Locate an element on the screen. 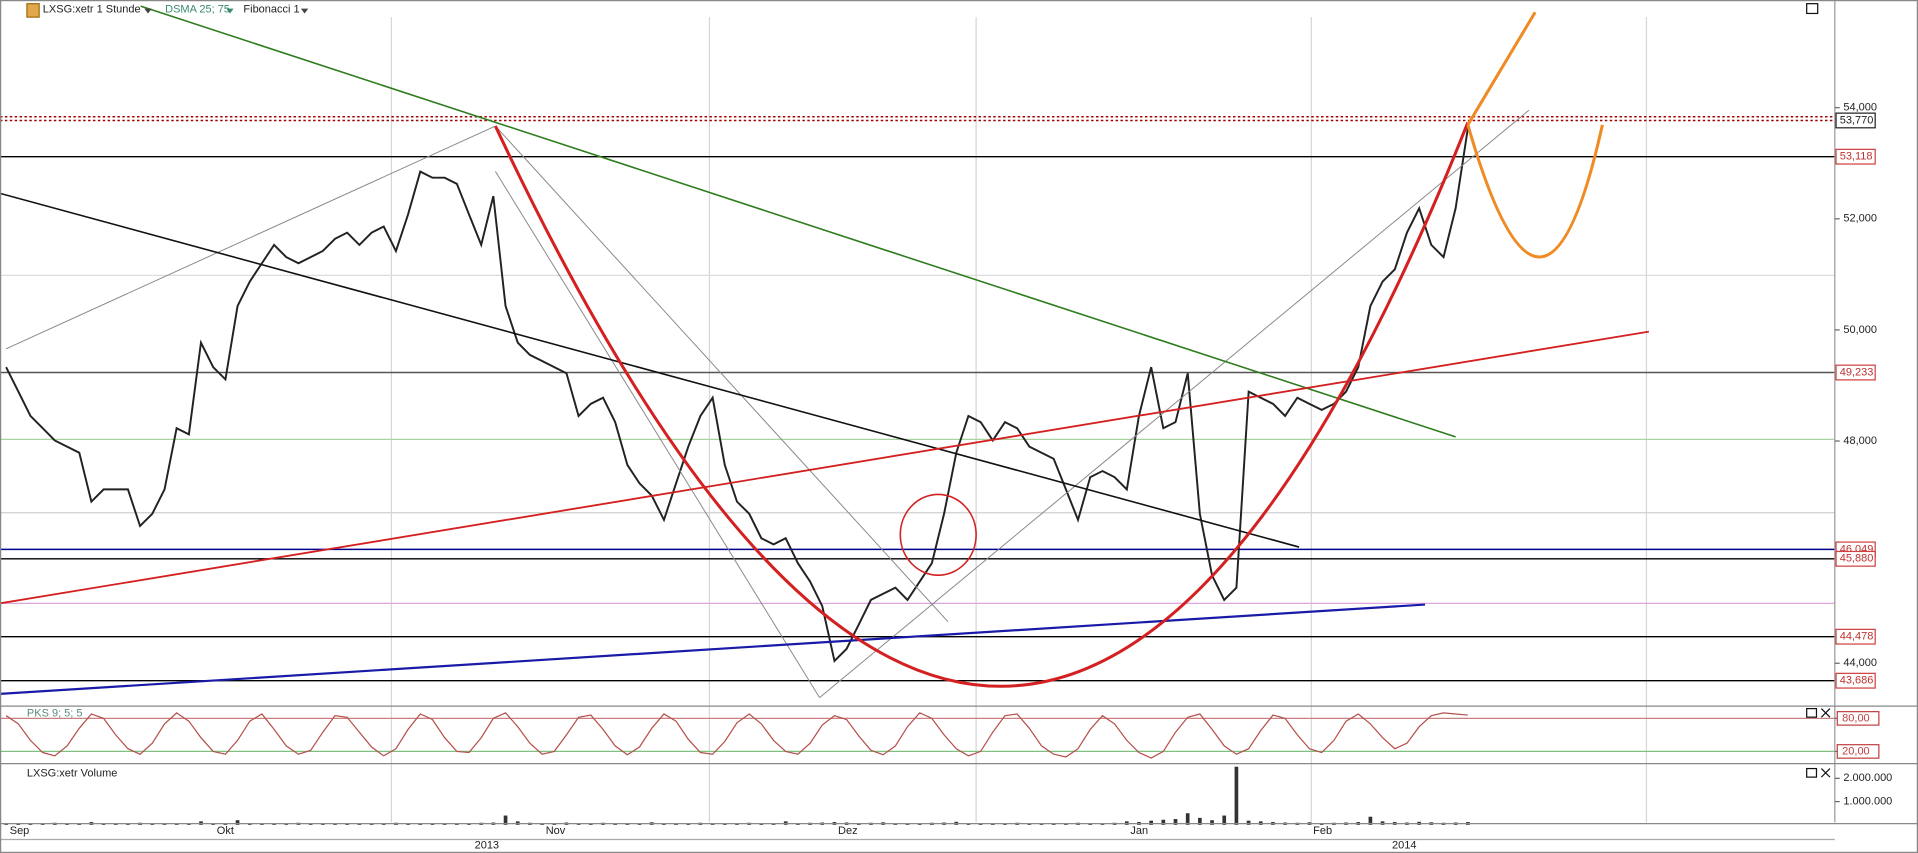 The height and width of the screenshot is (853, 1918). y-tick-label: 80,00 is located at coordinates (1856, 718).